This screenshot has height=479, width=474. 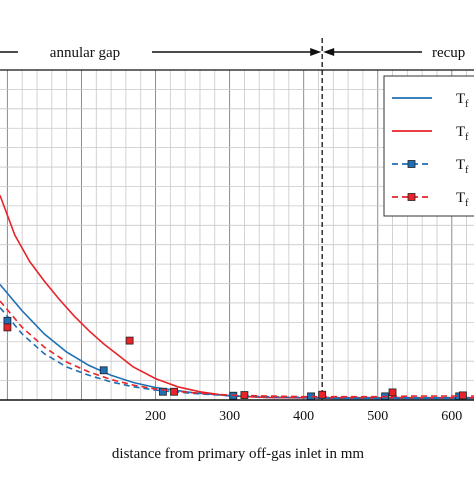 I want to click on x-tick-label: 200, so click(x=155, y=416).